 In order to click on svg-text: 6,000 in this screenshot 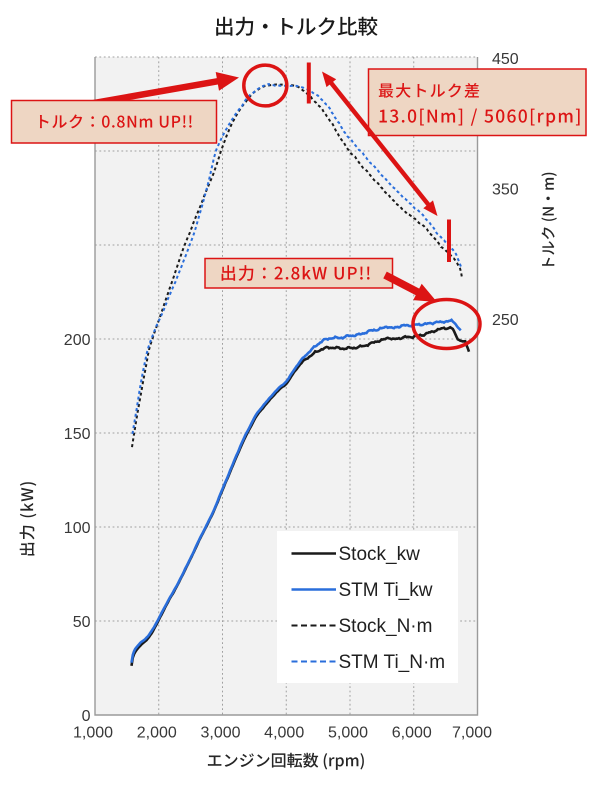, I will do `click(412, 733)`.